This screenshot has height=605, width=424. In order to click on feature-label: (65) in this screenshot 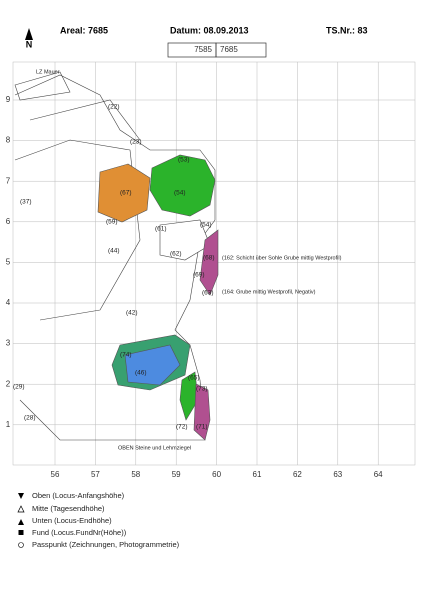, I will do `click(194, 378)`.